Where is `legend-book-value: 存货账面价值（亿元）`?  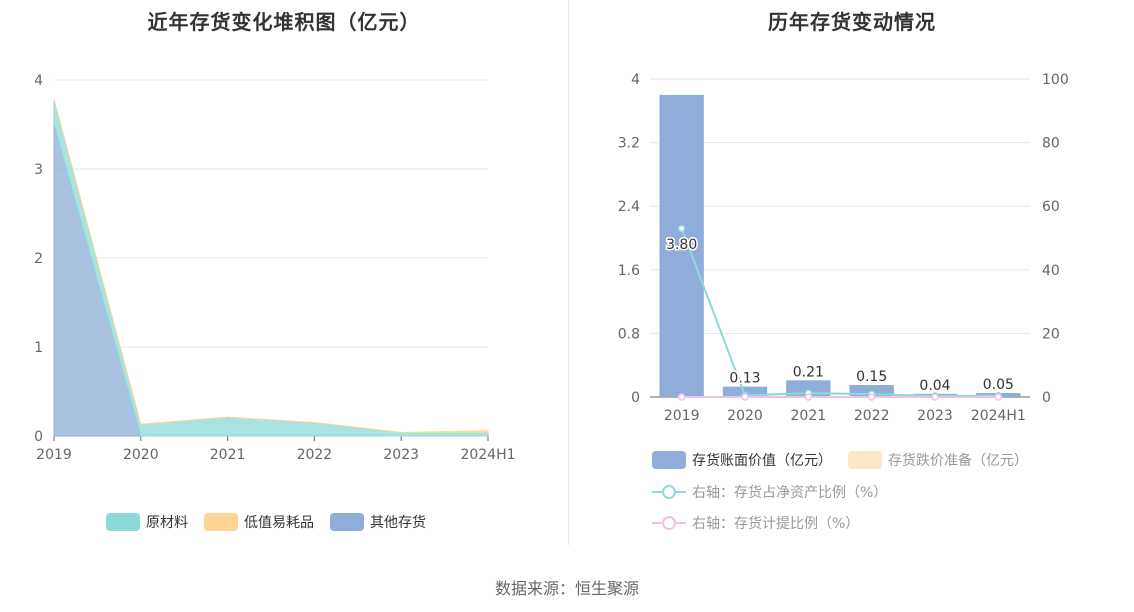
legend-book-value: 存货账面价值（亿元） is located at coordinates (742, 460).